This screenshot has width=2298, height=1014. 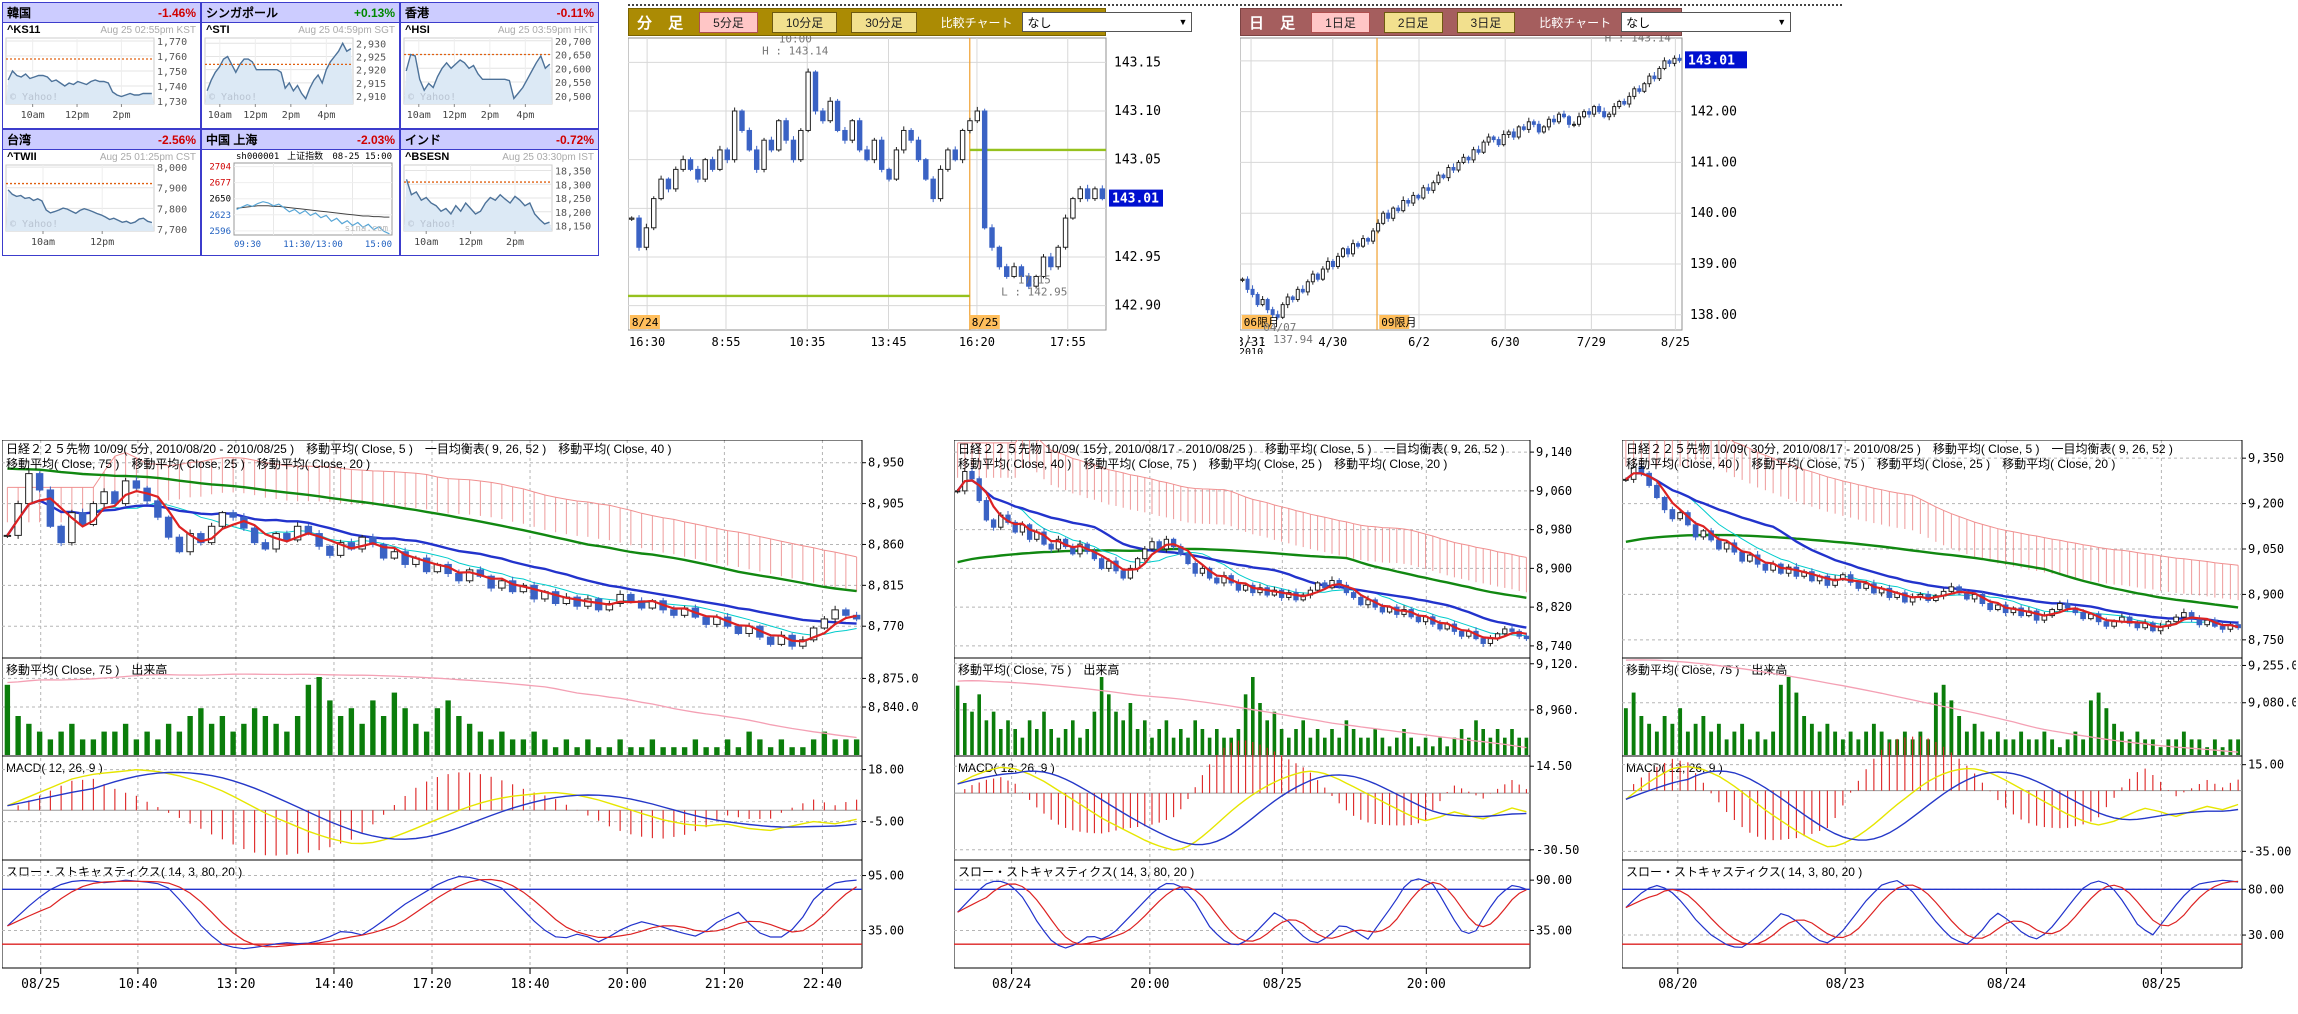 What do you see at coordinates (1713, 213) in the screenshot?
I see `y-tick-label: 140.00` at bounding box center [1713, 213].